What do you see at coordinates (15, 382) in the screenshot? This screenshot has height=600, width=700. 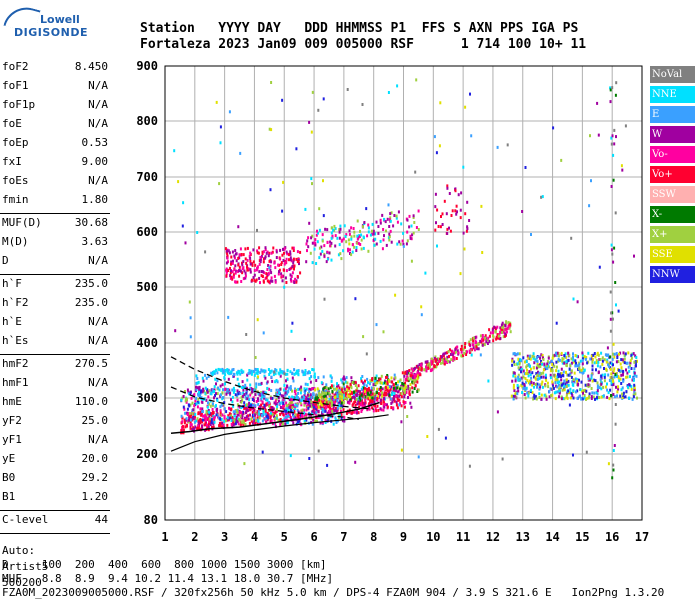 I see `param-name: hmF1` at bounding box center [15, 382].